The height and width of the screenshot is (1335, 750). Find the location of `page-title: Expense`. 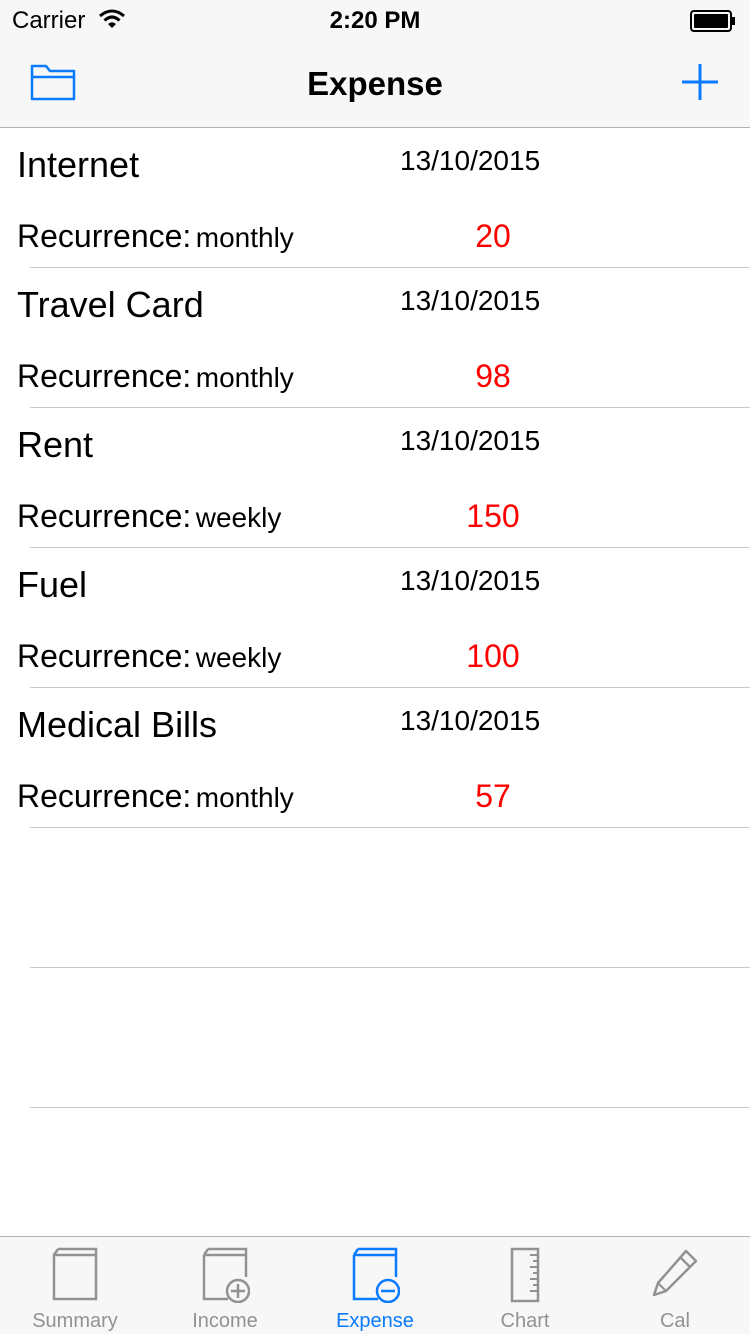

page-title: Expense is located at coordinates (375, 83).